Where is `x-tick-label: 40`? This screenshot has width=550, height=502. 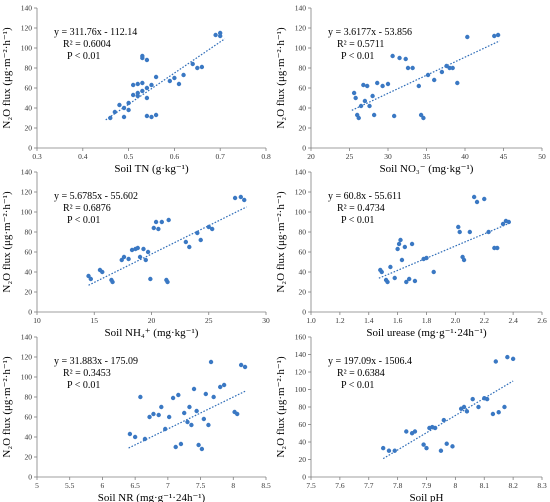
x-tick-label: 40 is located at coordinates (465, 156).